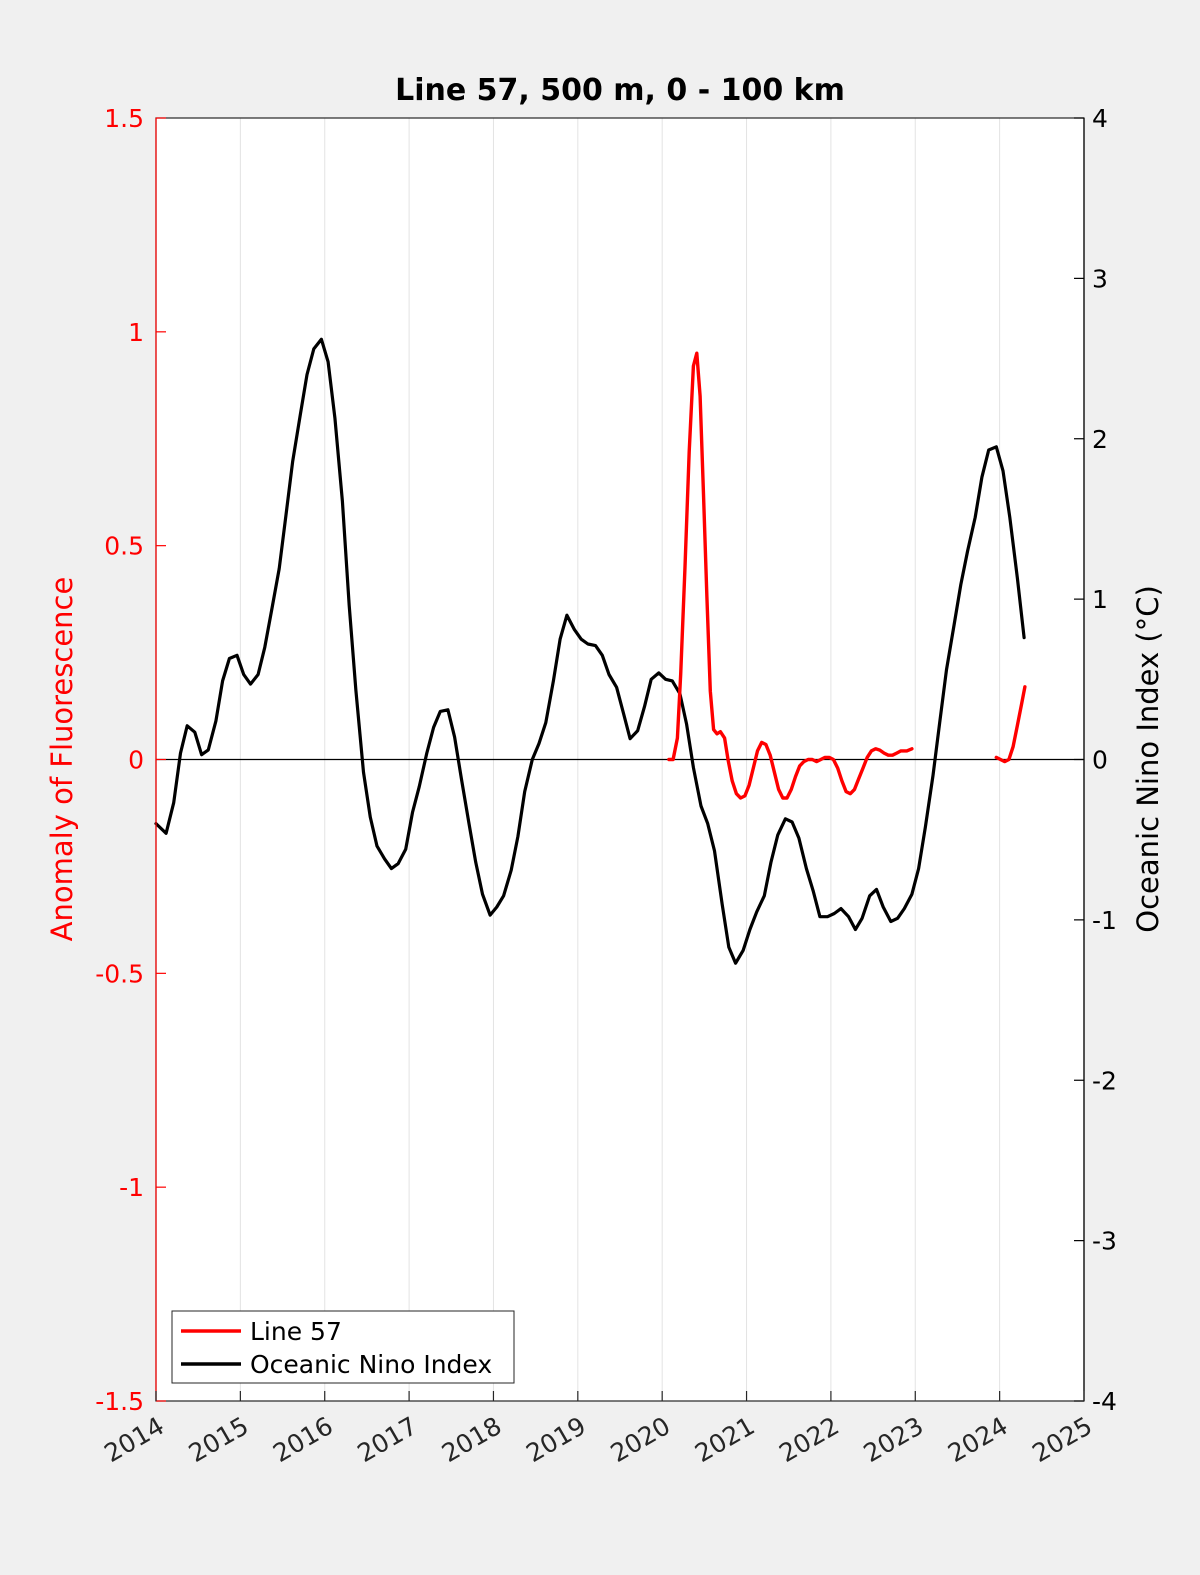 The height and width of the screenshot is (1575, 1200). What do you see at coordinates (809, 1439) in the screenshot?
I see `x-tick-label-2022: 2022` at bounding box center [809, 1439].